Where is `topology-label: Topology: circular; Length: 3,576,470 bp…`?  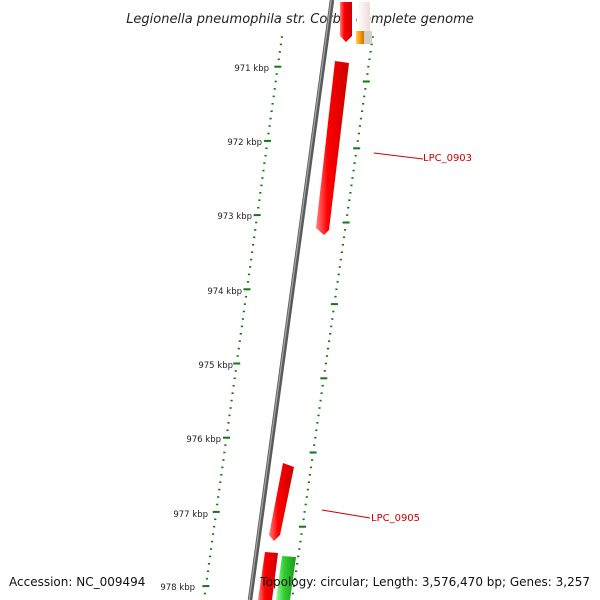 topology-label: Topology: circular; Length: 3,576,470 bp… is located at coordinates (425, 582).